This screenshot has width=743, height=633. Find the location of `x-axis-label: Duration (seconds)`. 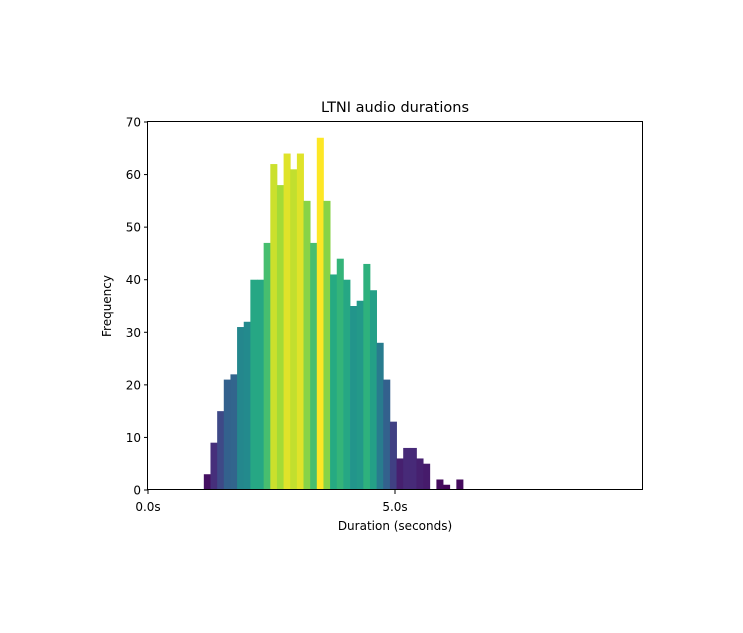

x-axis-label: Duration (seconds) is located at coordinates (395, 526).